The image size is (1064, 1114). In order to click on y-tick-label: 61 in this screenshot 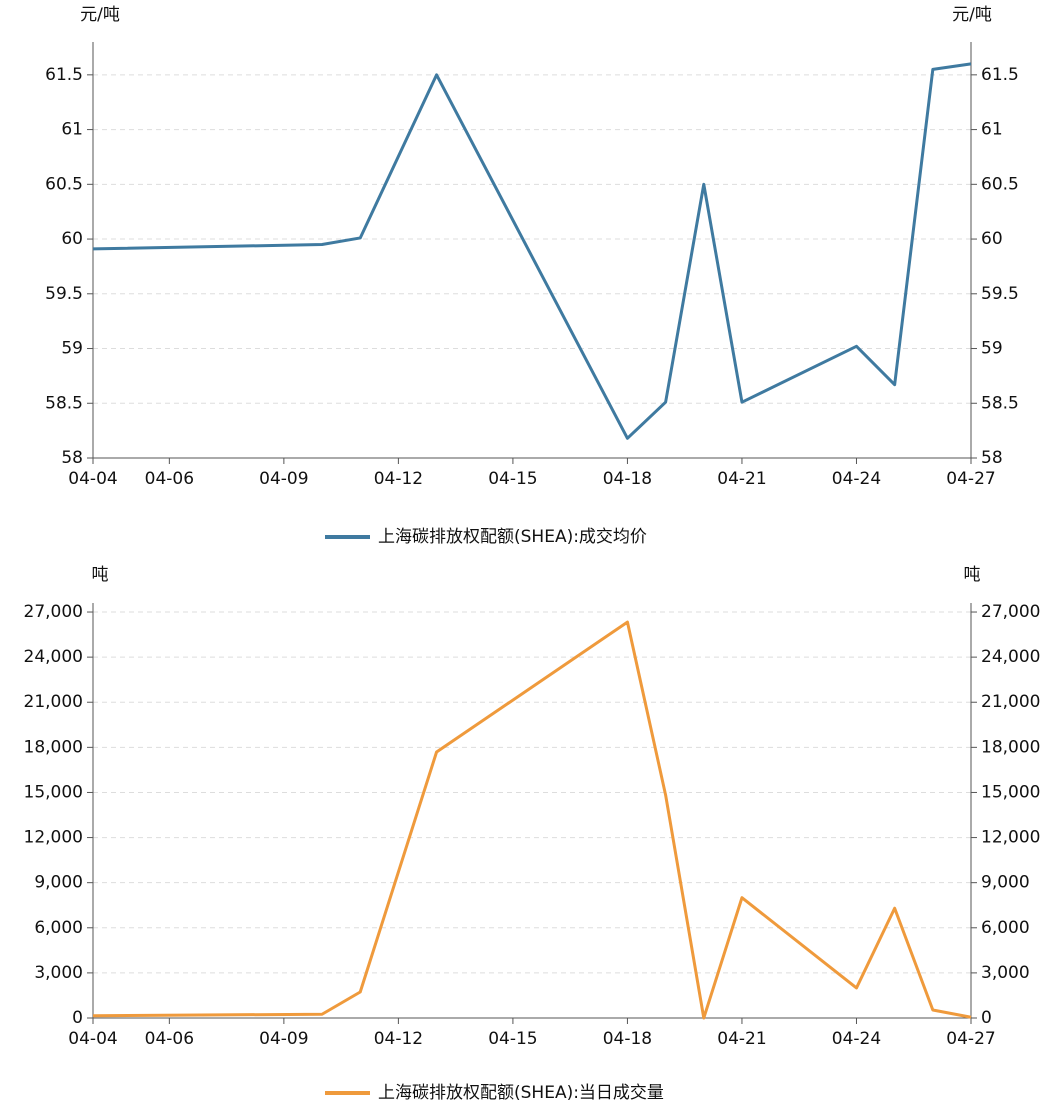, I will do `click(72, 130)`.